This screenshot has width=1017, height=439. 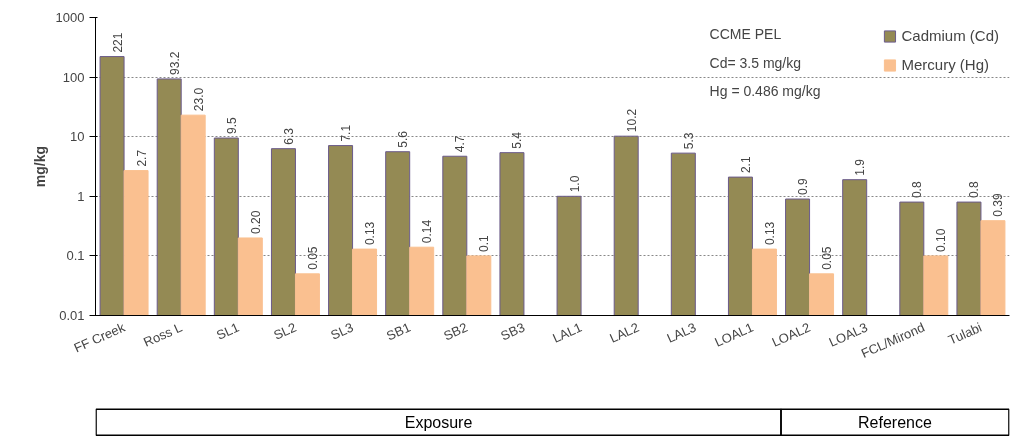 What do you see at coordinates (403, 139) in the screenshot?
I see `data-label: 5.6` at bounding box center [403, 139].